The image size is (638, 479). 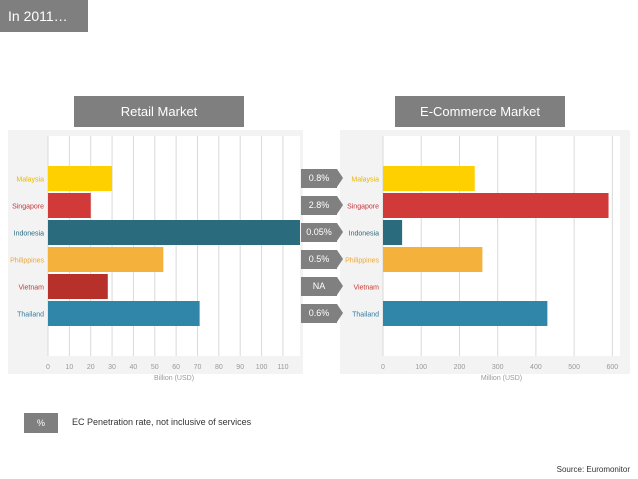 What do you see at coordinates (501, 378) in the screenshot?
I see `x-axis-label: Million (USD)` at bounding box center [501, 378].